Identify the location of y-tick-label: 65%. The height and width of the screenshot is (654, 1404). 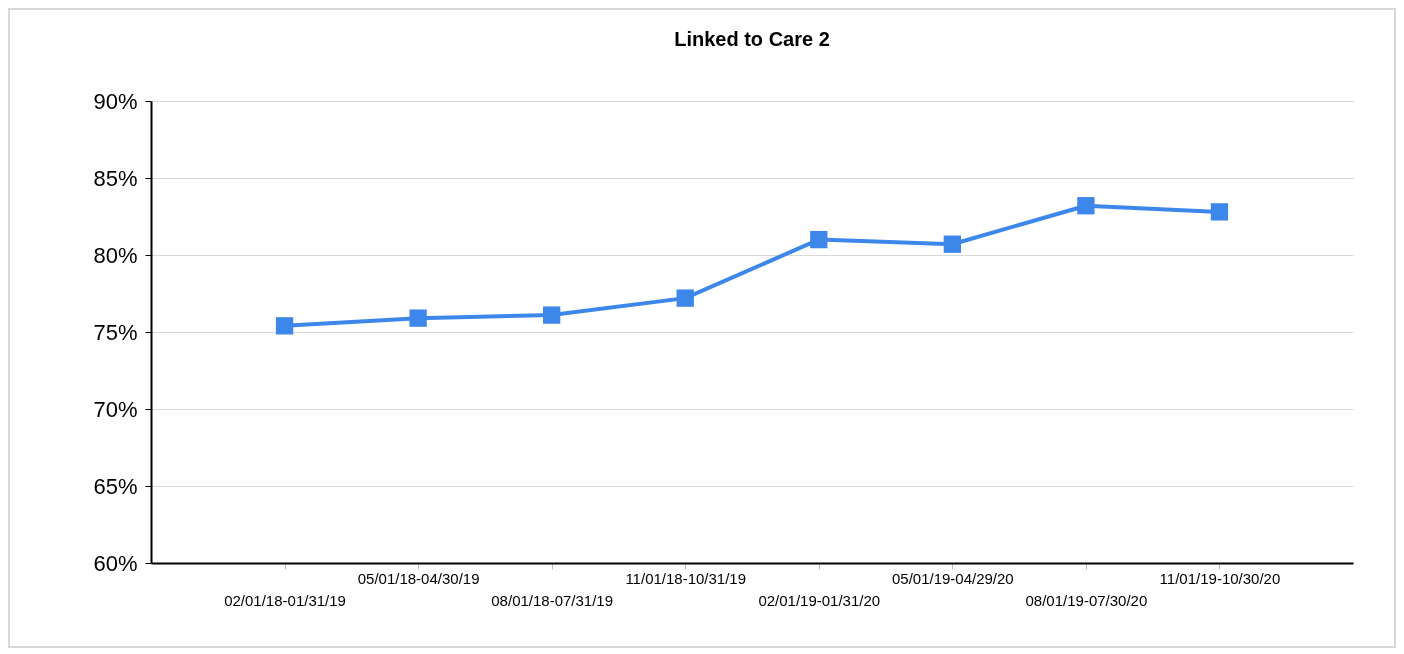
(115, 486).